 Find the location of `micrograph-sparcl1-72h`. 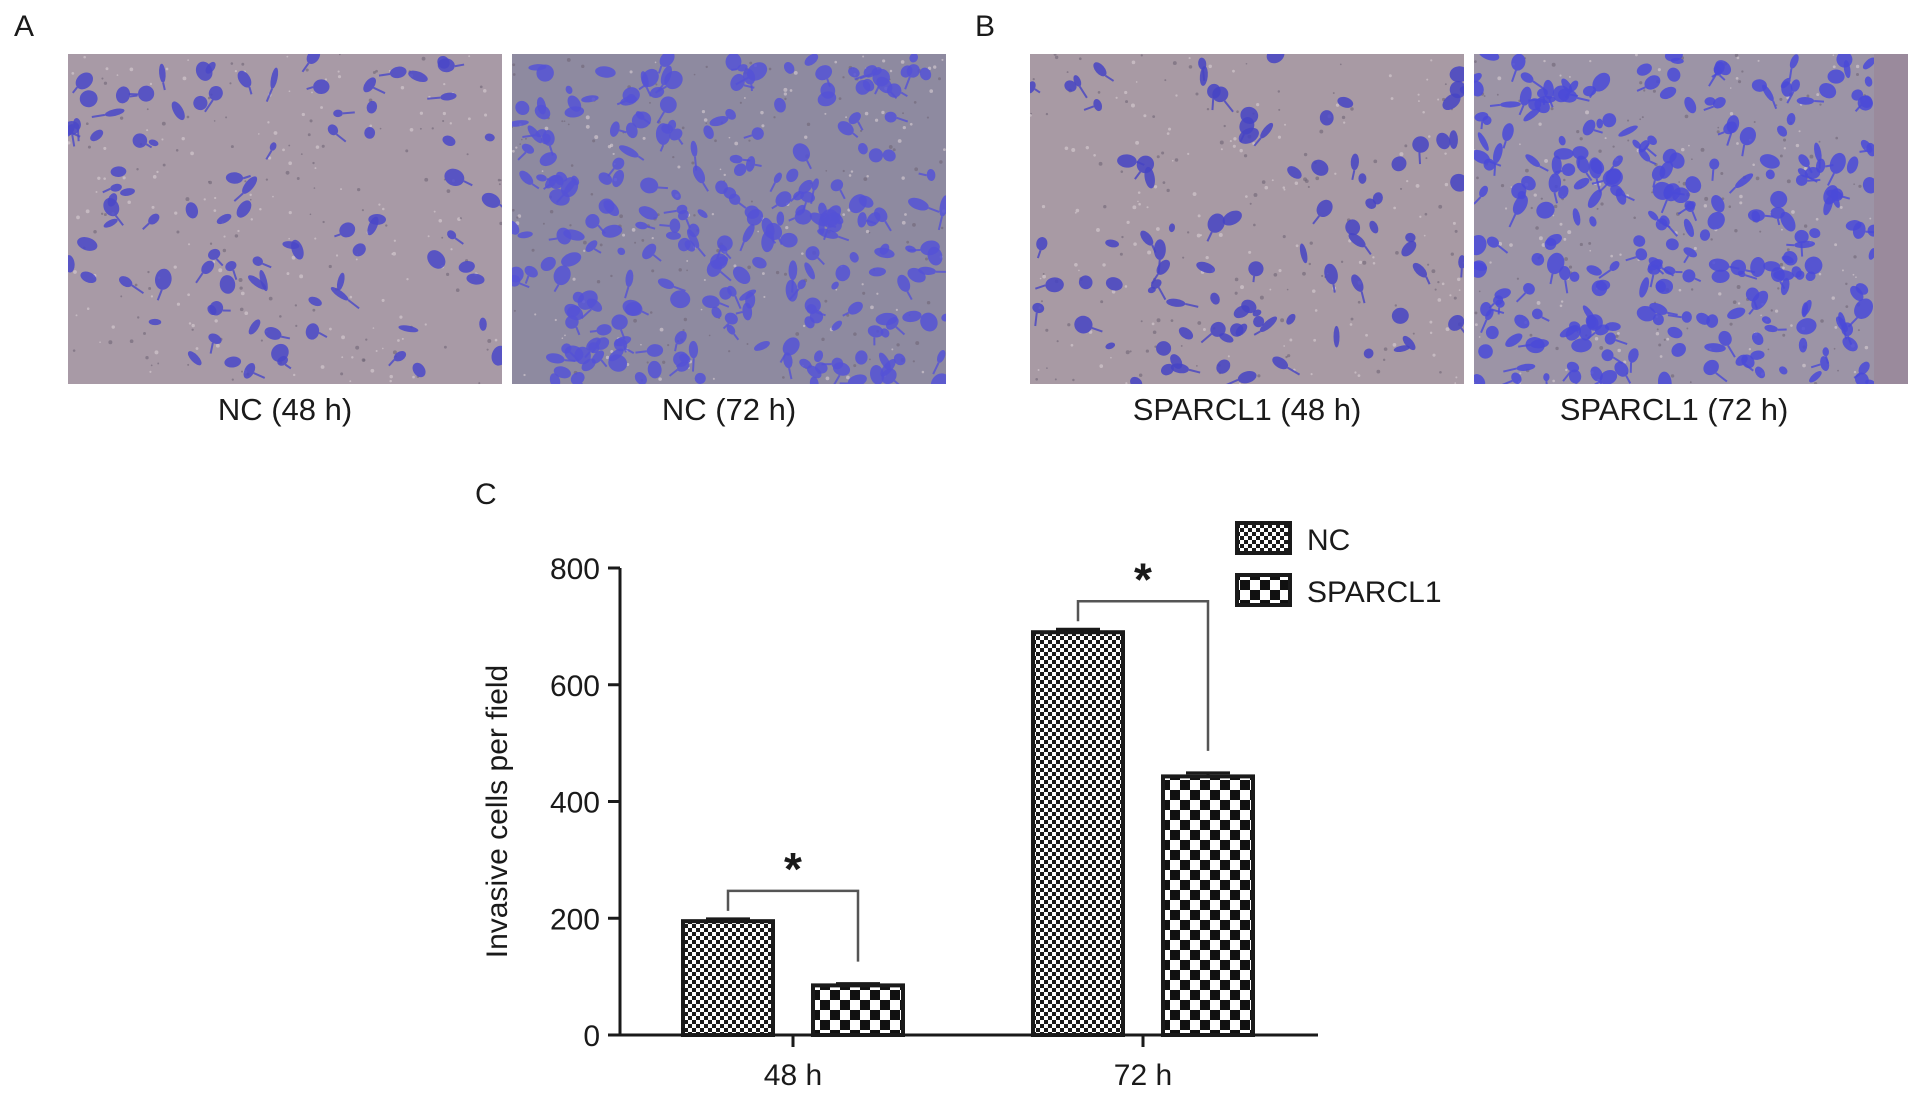

micrograph-sparcl1-72h is located at coordinates (1691, 219).